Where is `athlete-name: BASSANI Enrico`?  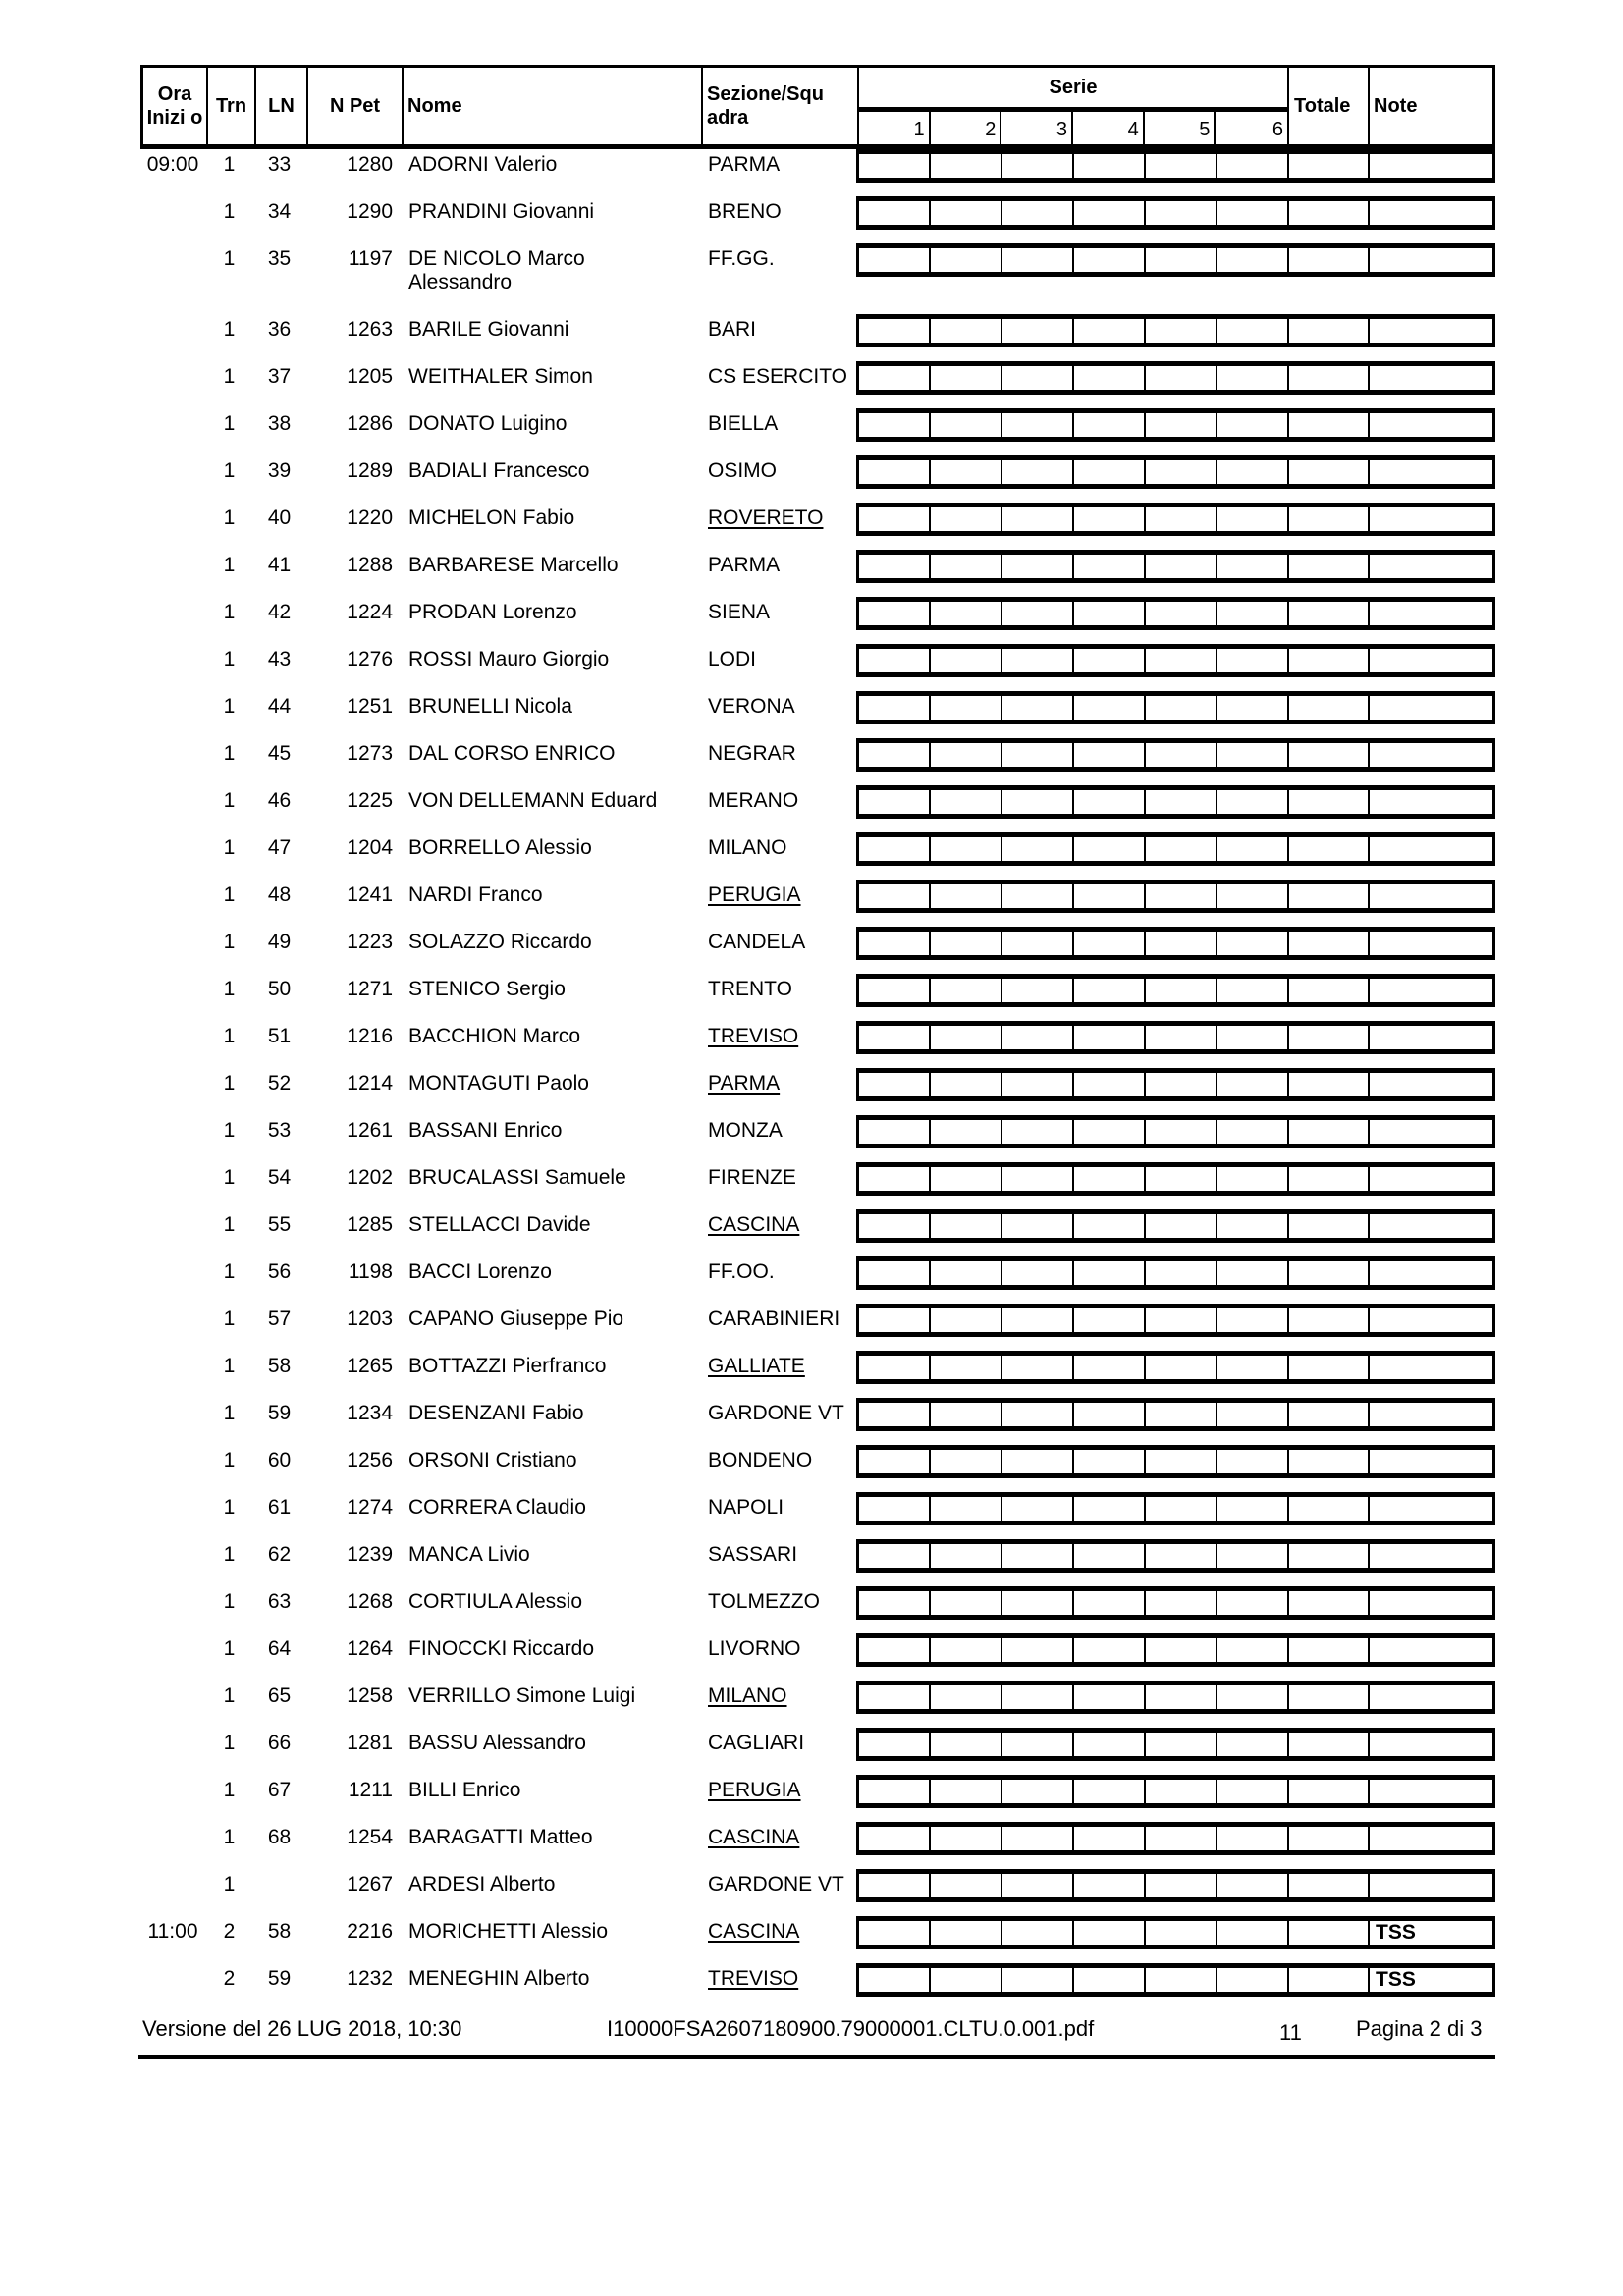 athlete-name: BASSANI Enrico is located at coordinates (485, 1130).